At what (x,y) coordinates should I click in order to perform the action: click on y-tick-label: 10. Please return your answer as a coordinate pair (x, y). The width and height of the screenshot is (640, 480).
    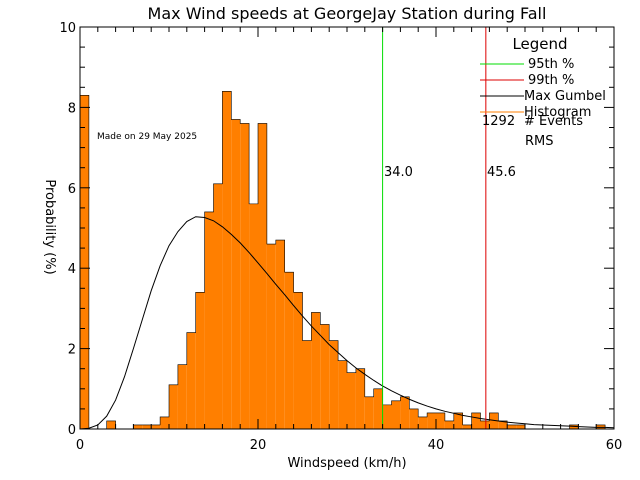
    Looking at the image, I should click on (67, 28).